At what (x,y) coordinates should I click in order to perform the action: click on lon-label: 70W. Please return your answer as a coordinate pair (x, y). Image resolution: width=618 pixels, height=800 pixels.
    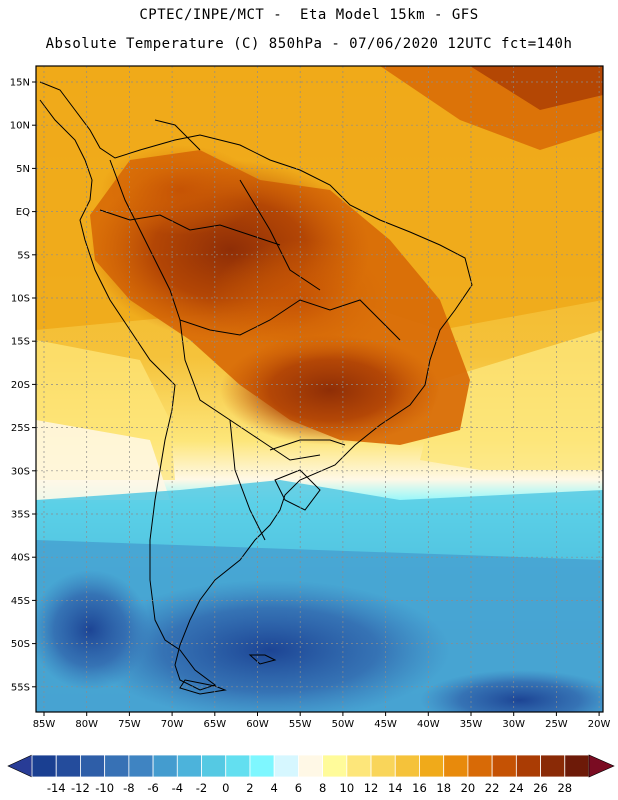
    Looking at the image, I should click on (172, 724).